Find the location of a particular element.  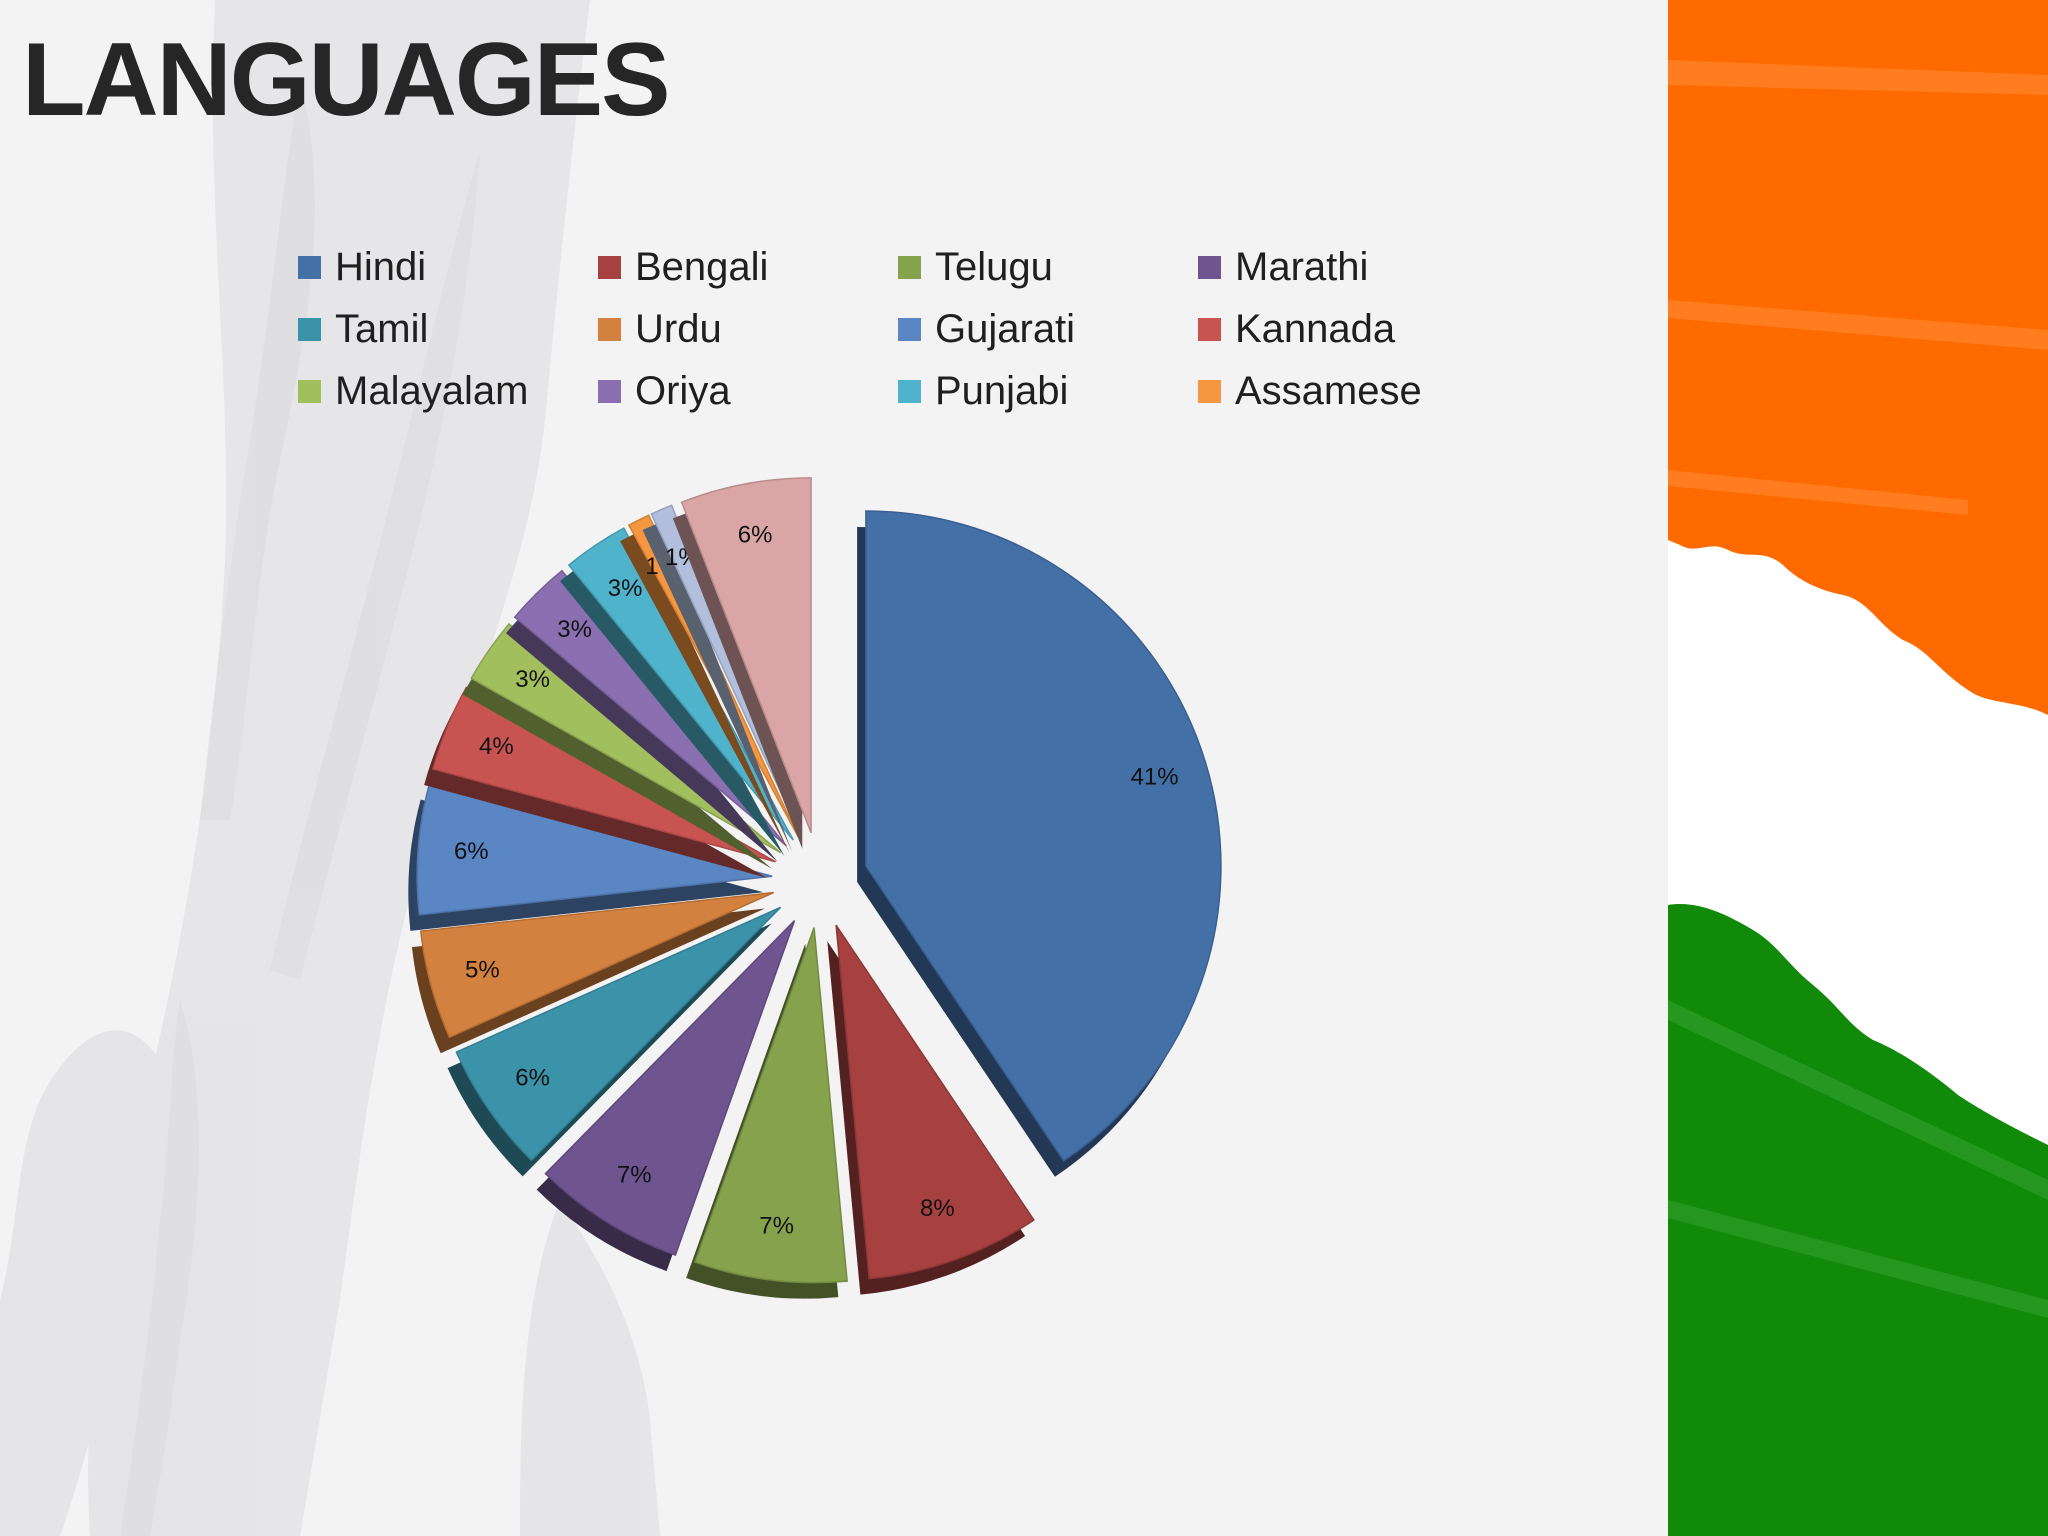

legend-item: Hindi is located at coordinates (448, 267).